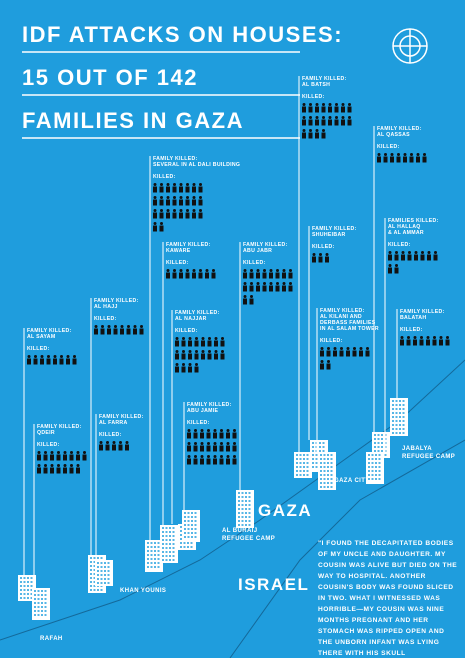  What do you see at coordinates (51, 639) in the screenshot?
I see `place-label: RAFAH` at bounding box center [51, 639].